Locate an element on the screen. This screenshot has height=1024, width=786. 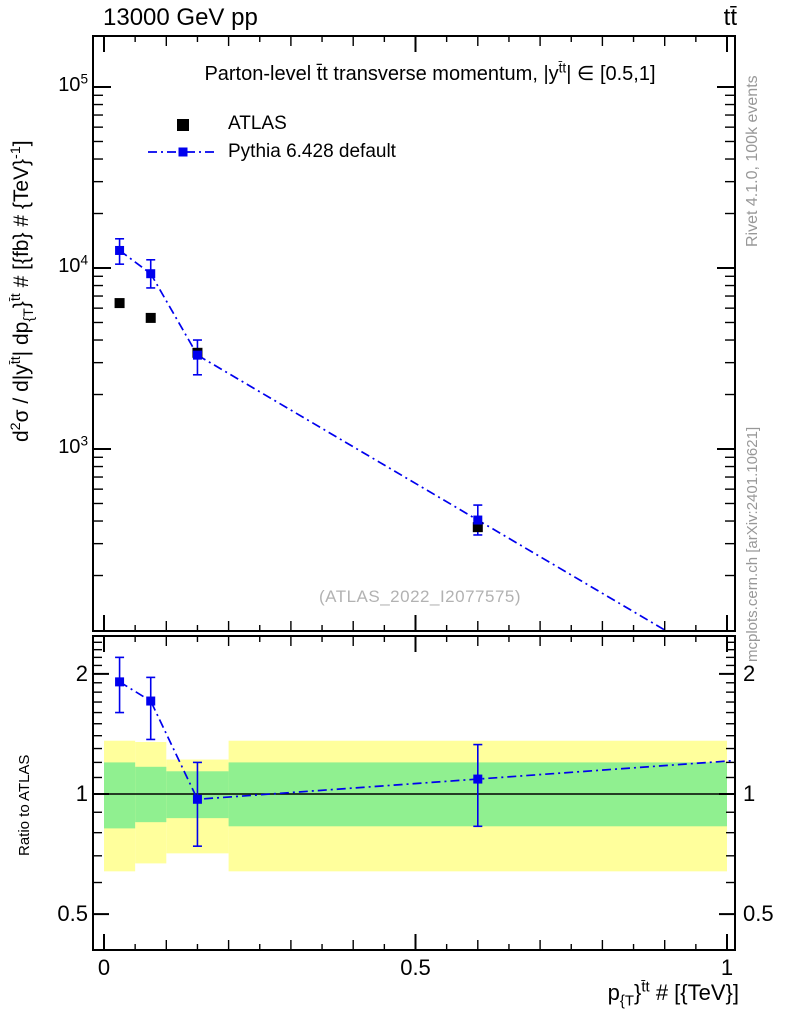
legend-label-atlas: ATLAS is located at coordinates (257, 123).